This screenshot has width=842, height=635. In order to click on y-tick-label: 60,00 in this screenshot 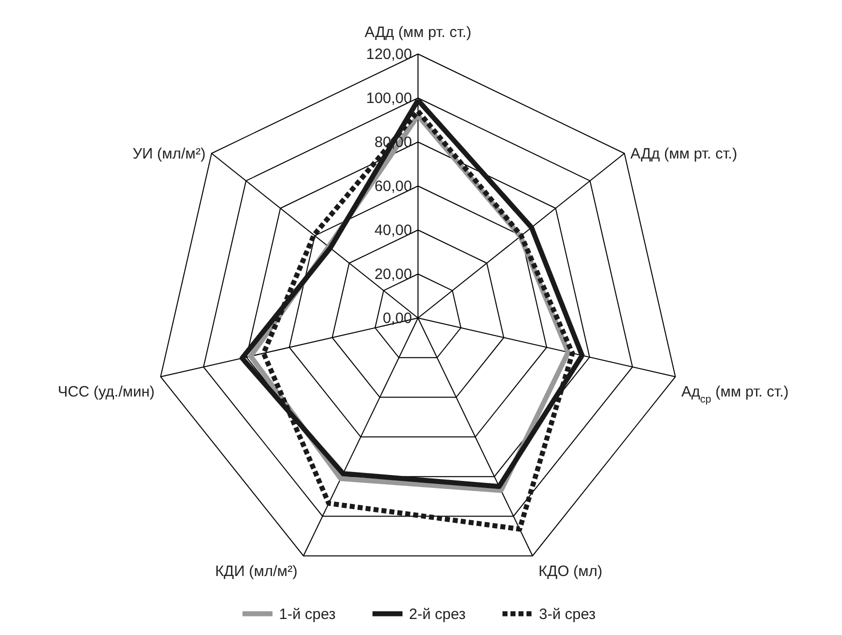, I will do `click(393, 186)`.